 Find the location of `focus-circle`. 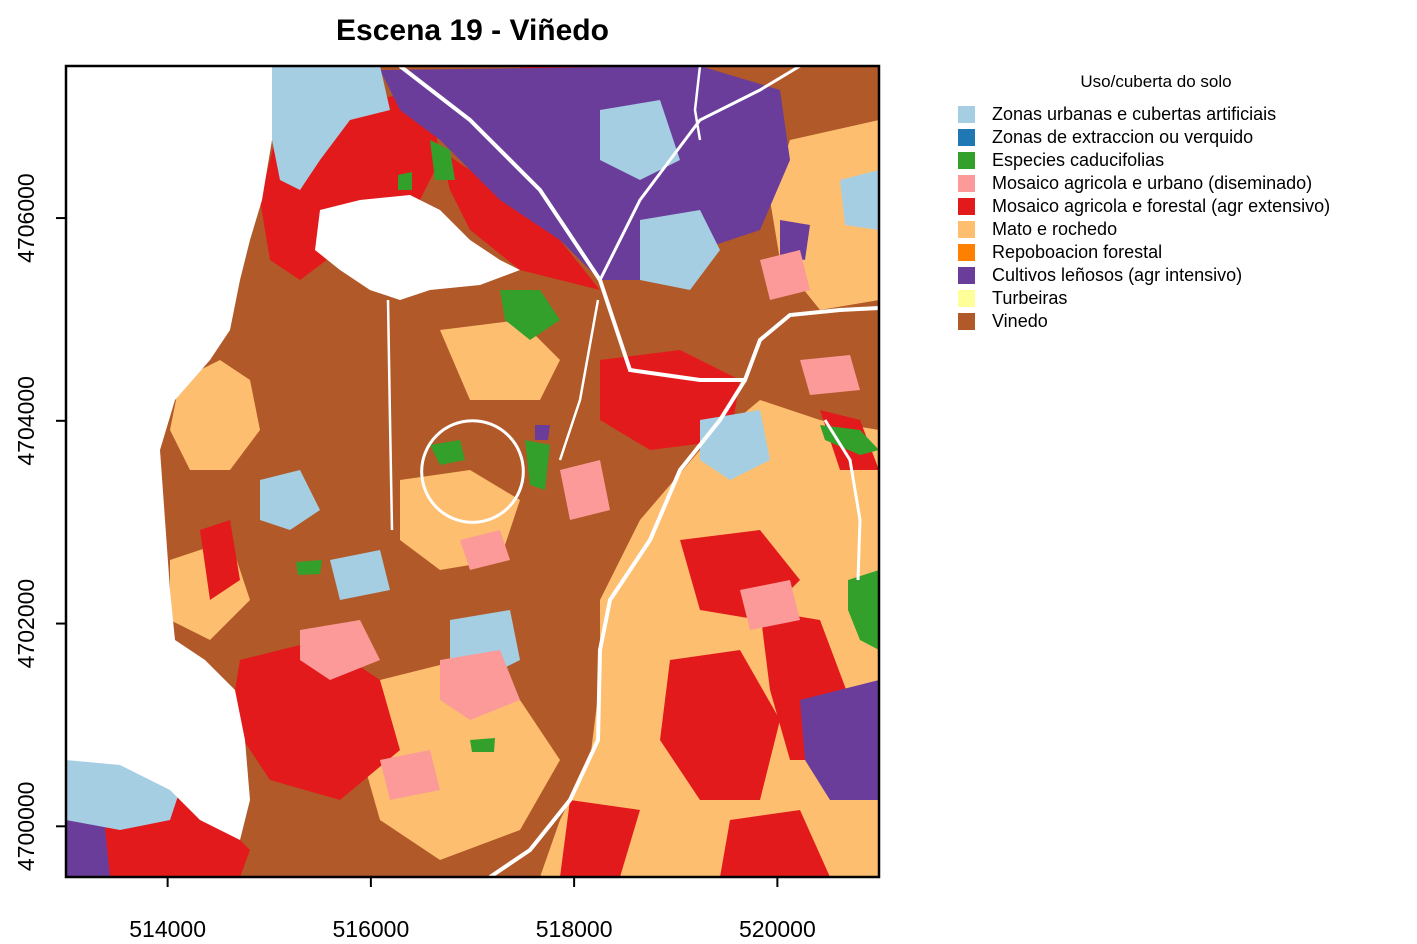

focus-circle is located at coordinates (472, 471).